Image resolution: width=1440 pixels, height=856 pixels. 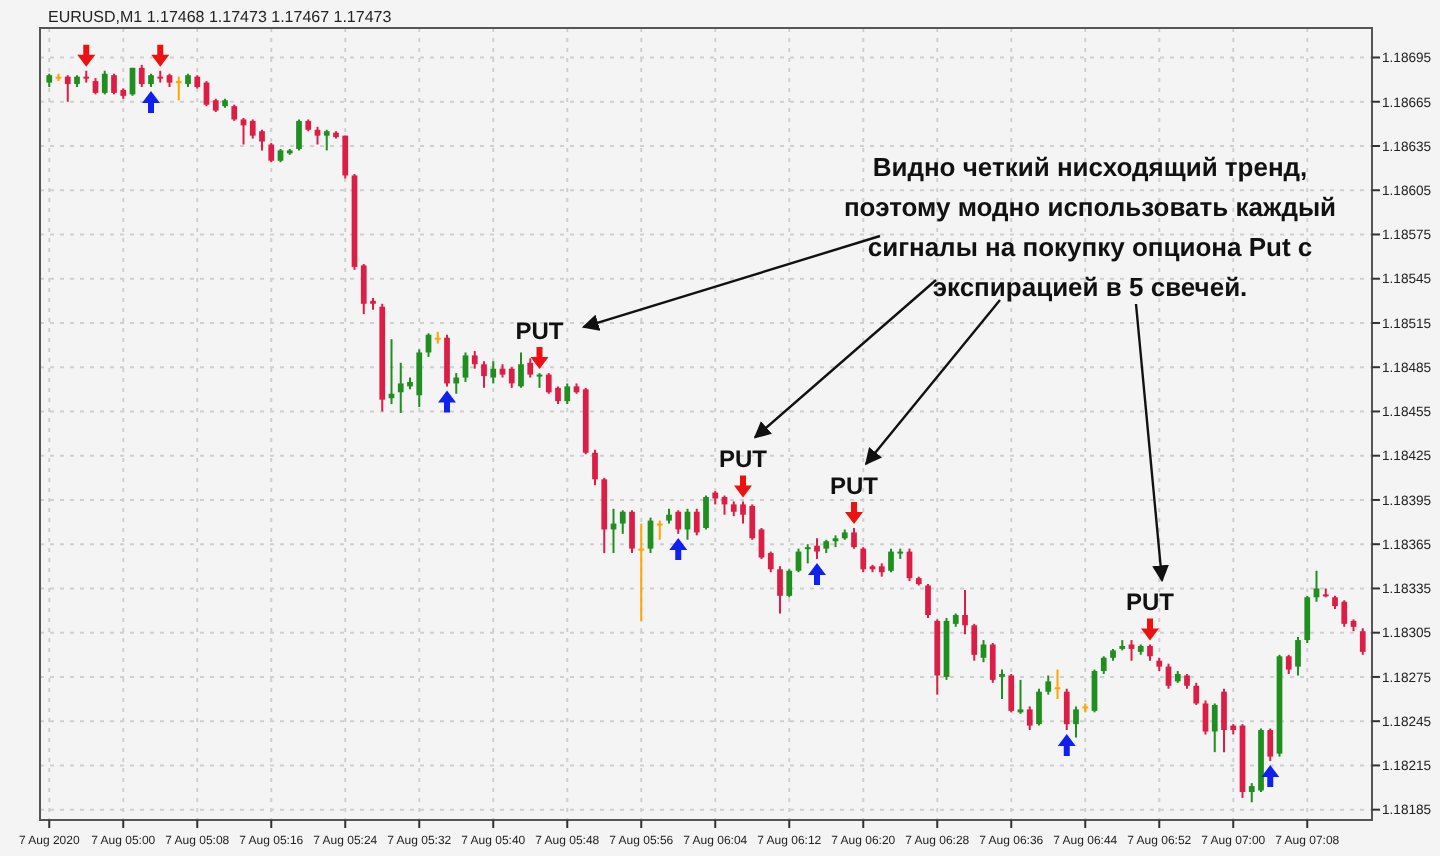 What do you see at coordinates (220, 17) in the screenshot?
I see `chart-title: EURUSD,M1 1.17468 1.17473 1.17467 1.17473` at bounding box center [220, 17].